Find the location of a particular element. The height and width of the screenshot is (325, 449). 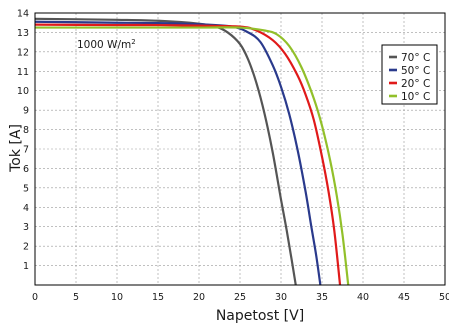

x-tick-label: 0 is located at coordinates (35, 297).